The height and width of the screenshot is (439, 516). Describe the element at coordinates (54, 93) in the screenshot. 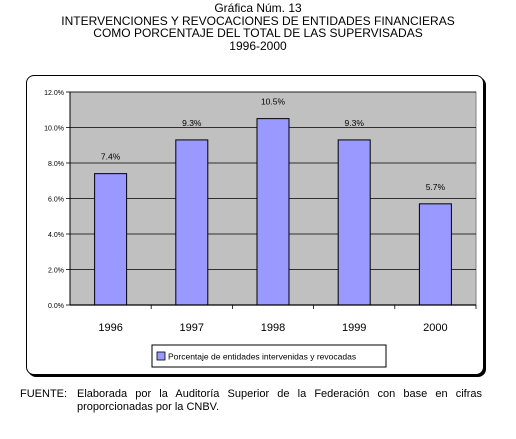

I see `y-tick-label: 12.0%` at that location.